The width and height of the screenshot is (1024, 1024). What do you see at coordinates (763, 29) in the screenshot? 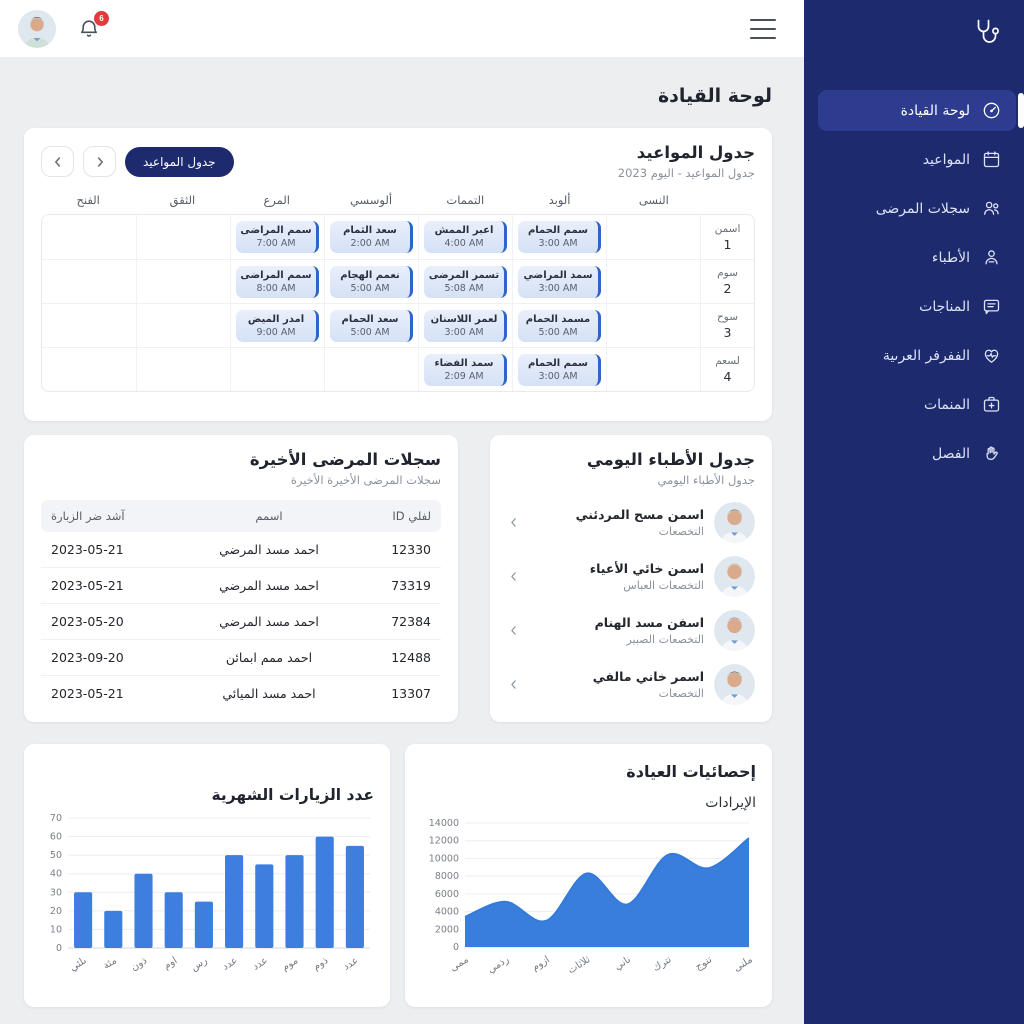
I see `menu-button` at bounding box center [763, 29].